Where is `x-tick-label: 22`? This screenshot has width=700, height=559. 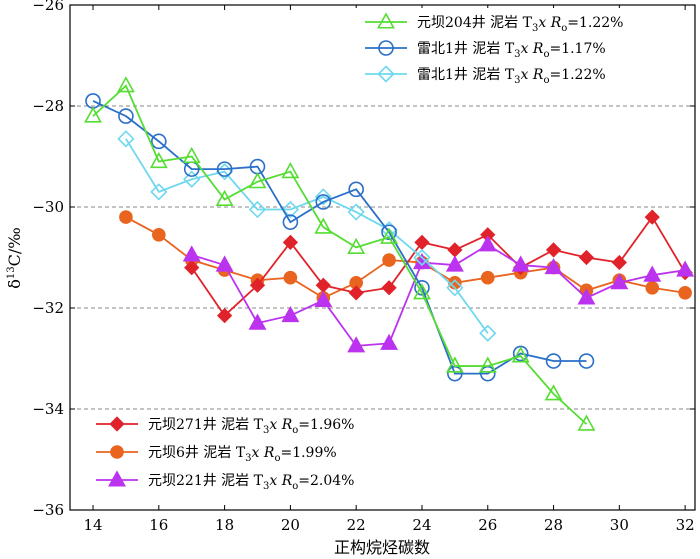 x-tick-label: 22 is located at coordinates (356, 525).